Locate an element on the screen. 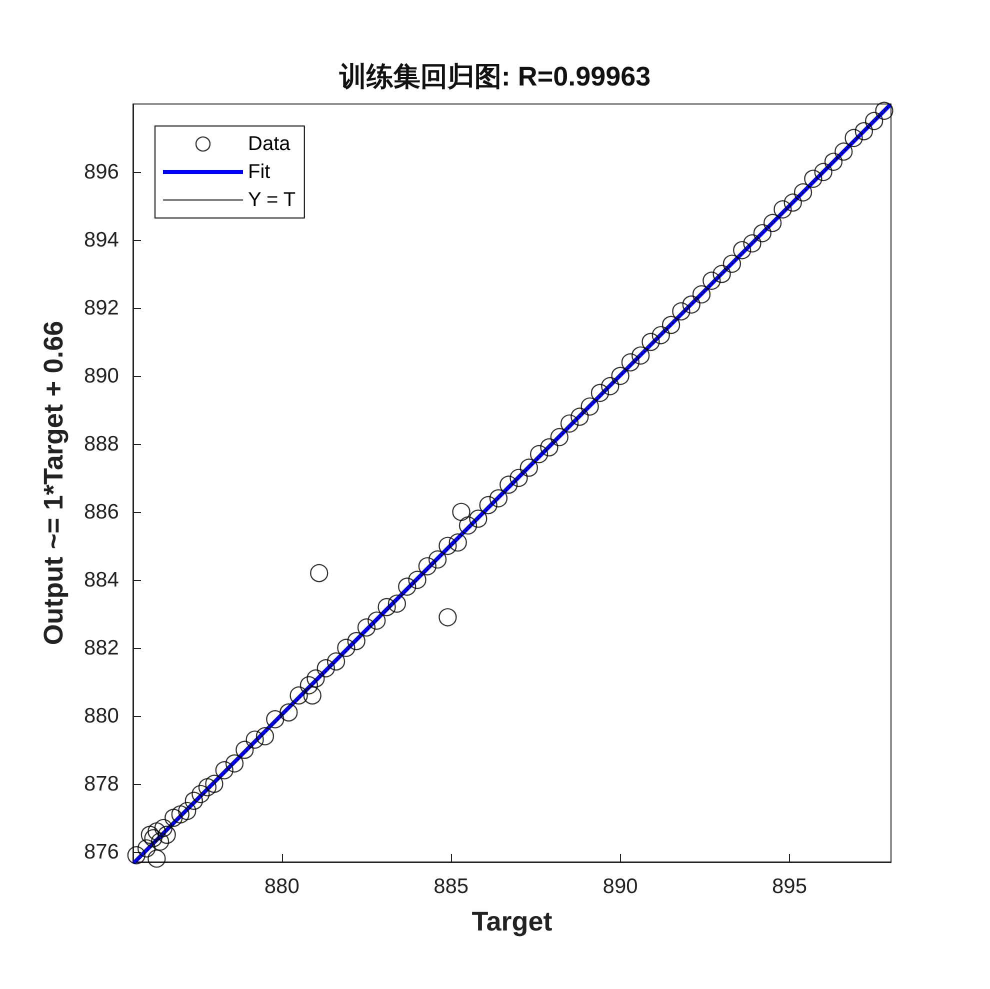  y-tick-label: 892 is located at coordinates (101, 308).